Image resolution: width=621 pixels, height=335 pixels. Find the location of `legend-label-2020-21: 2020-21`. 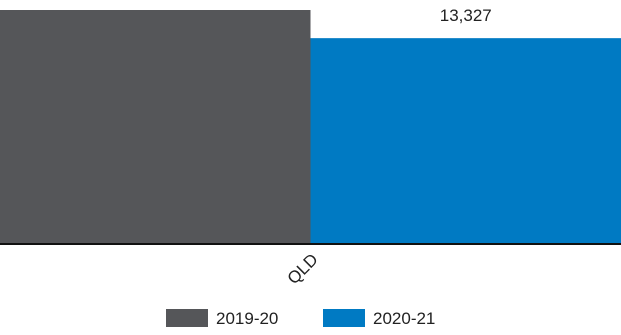

legend-label-2020-21: 2020-21 is located at coordinates (404, 318).